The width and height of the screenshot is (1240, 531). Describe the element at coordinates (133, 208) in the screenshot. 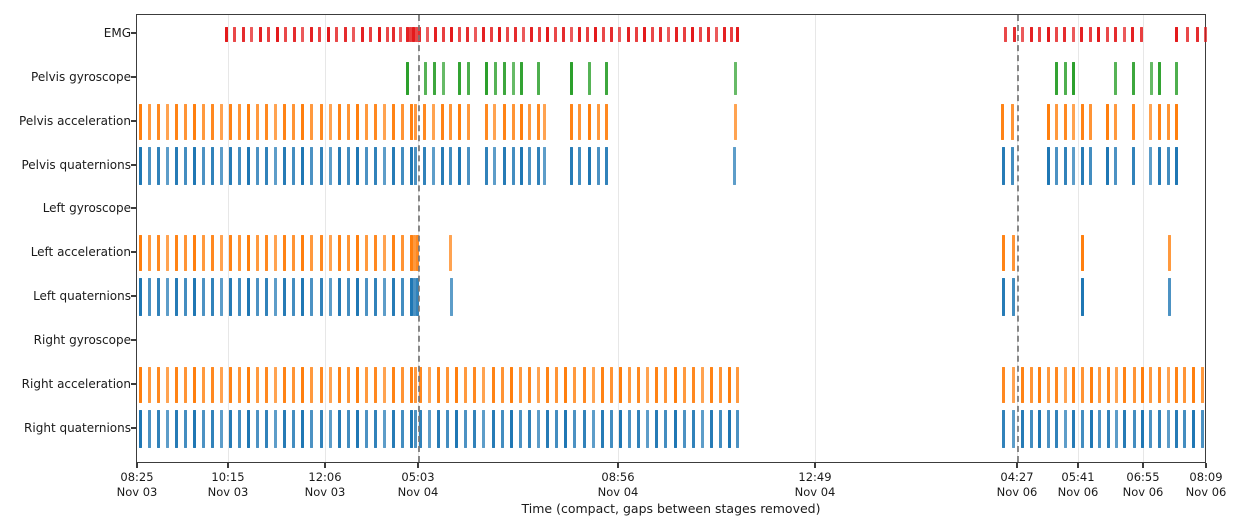

I see `y-axis-tick-mark` at that location.